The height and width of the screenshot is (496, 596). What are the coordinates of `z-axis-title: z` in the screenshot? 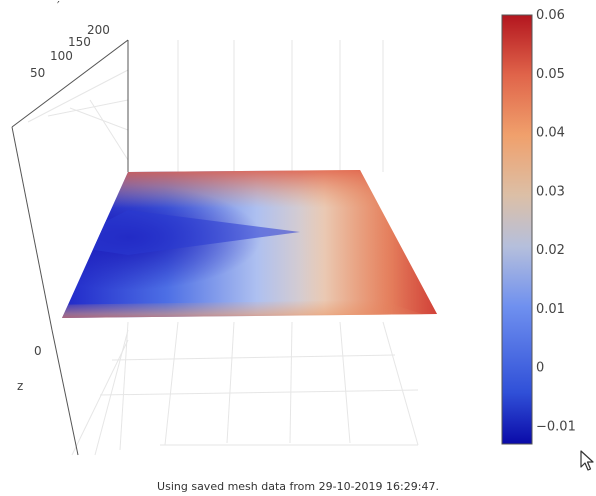 It's located at (20, 386).